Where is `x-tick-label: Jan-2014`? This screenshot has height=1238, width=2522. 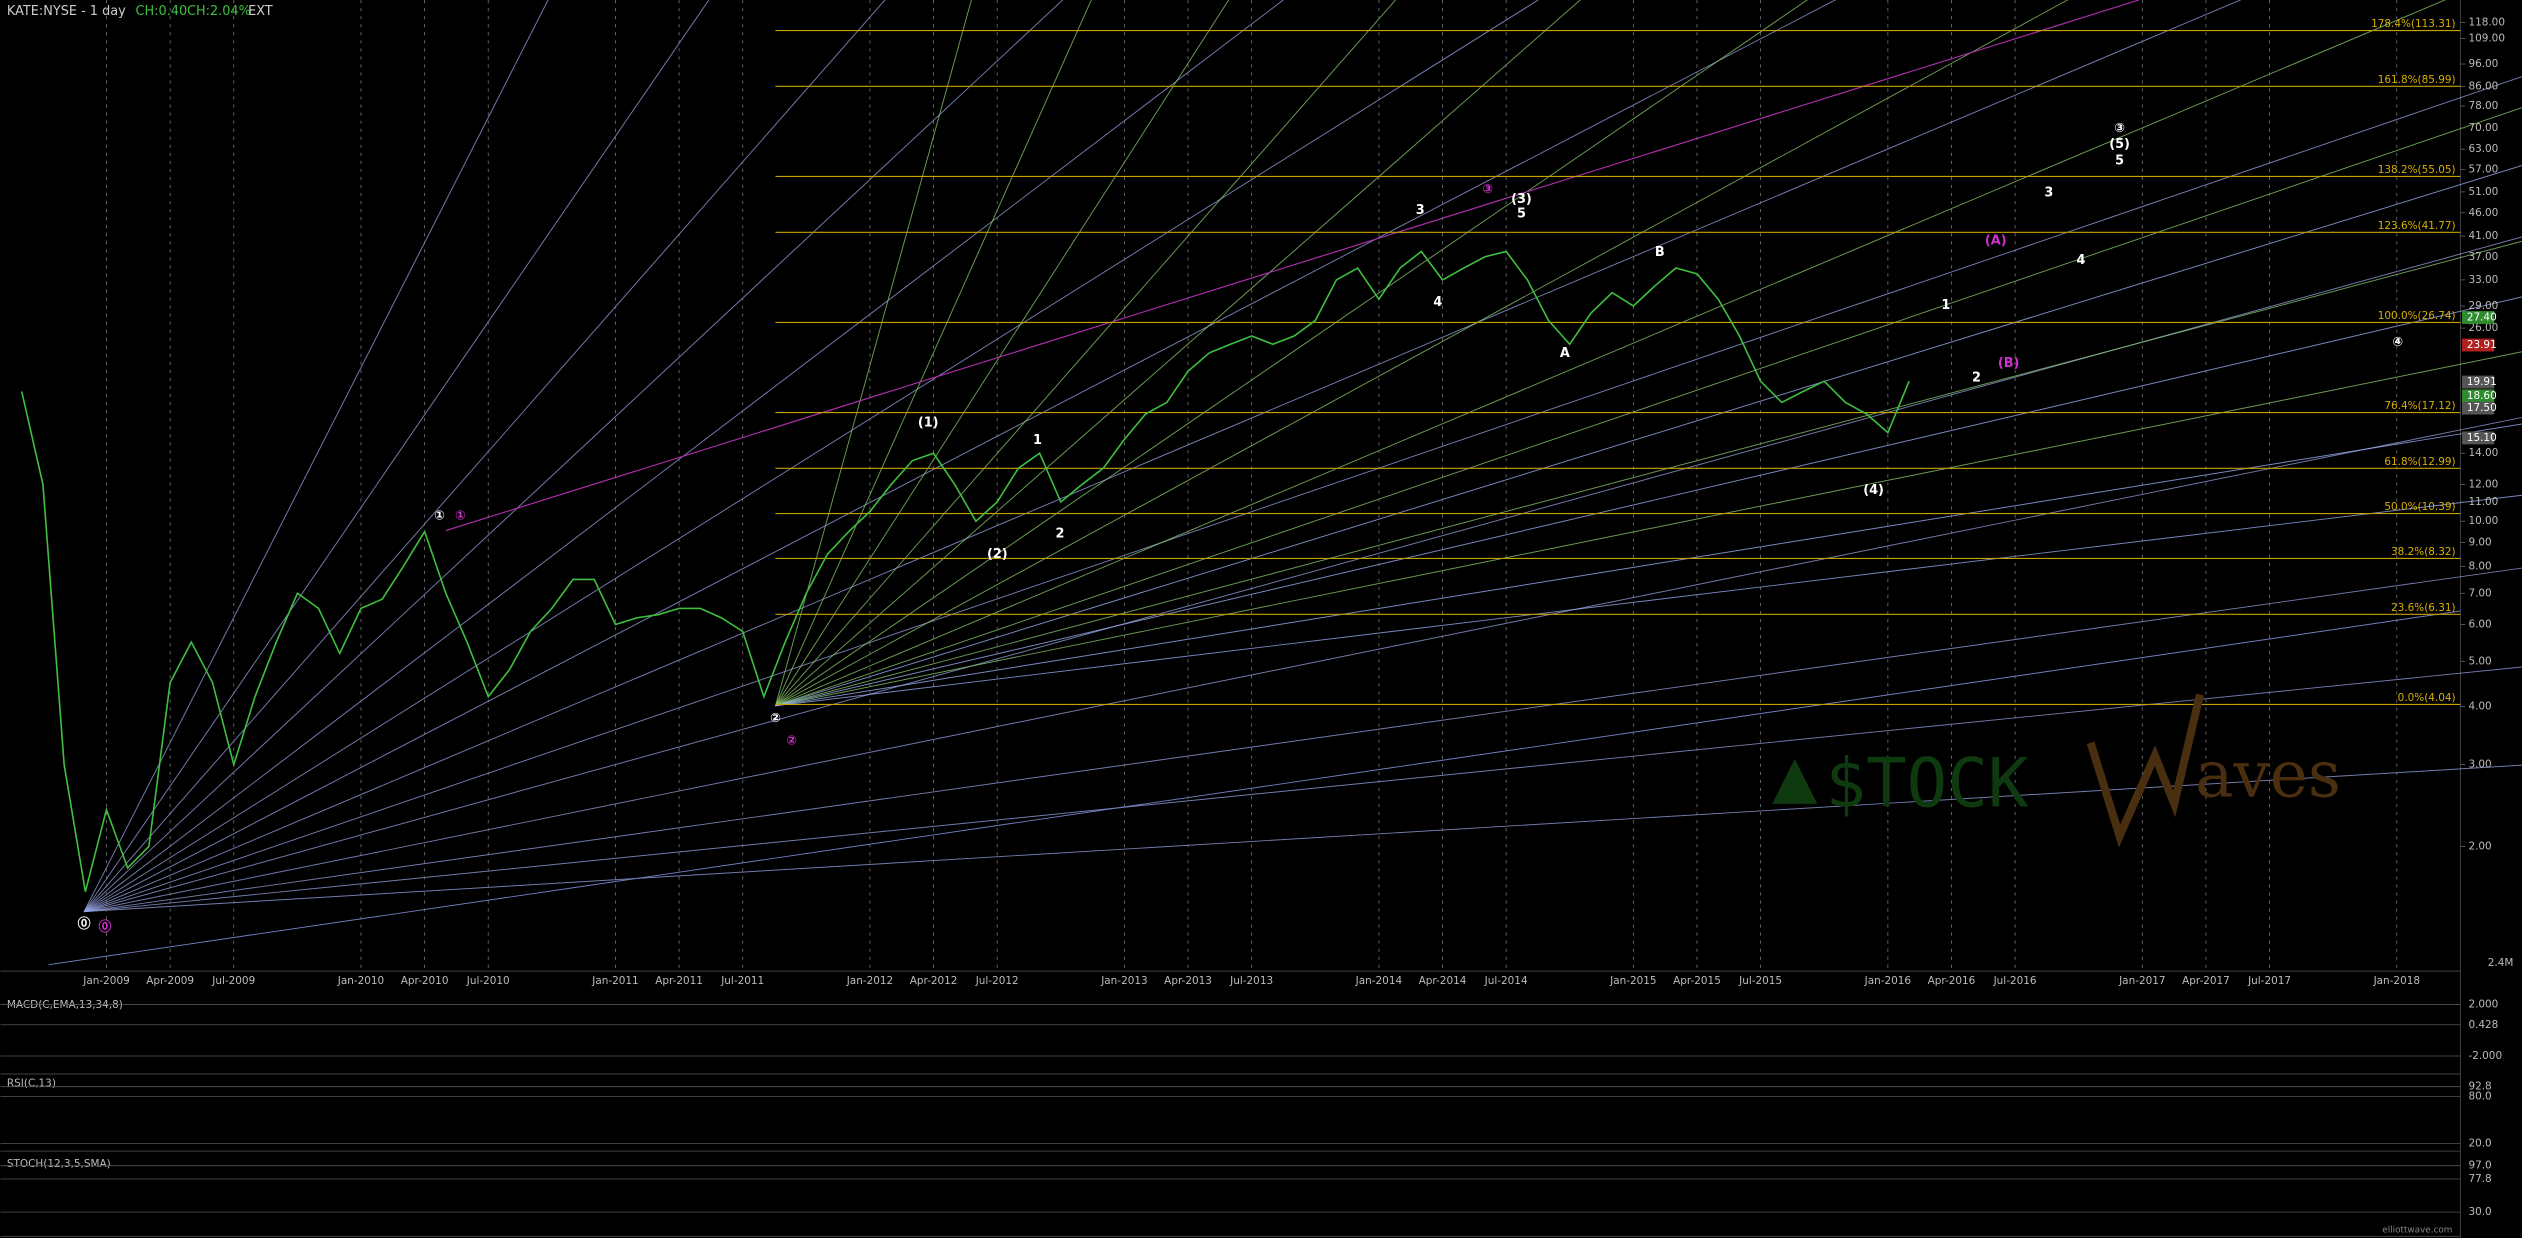
x-tick-label: Jan-2014 is located at coordinates (1379, 981).